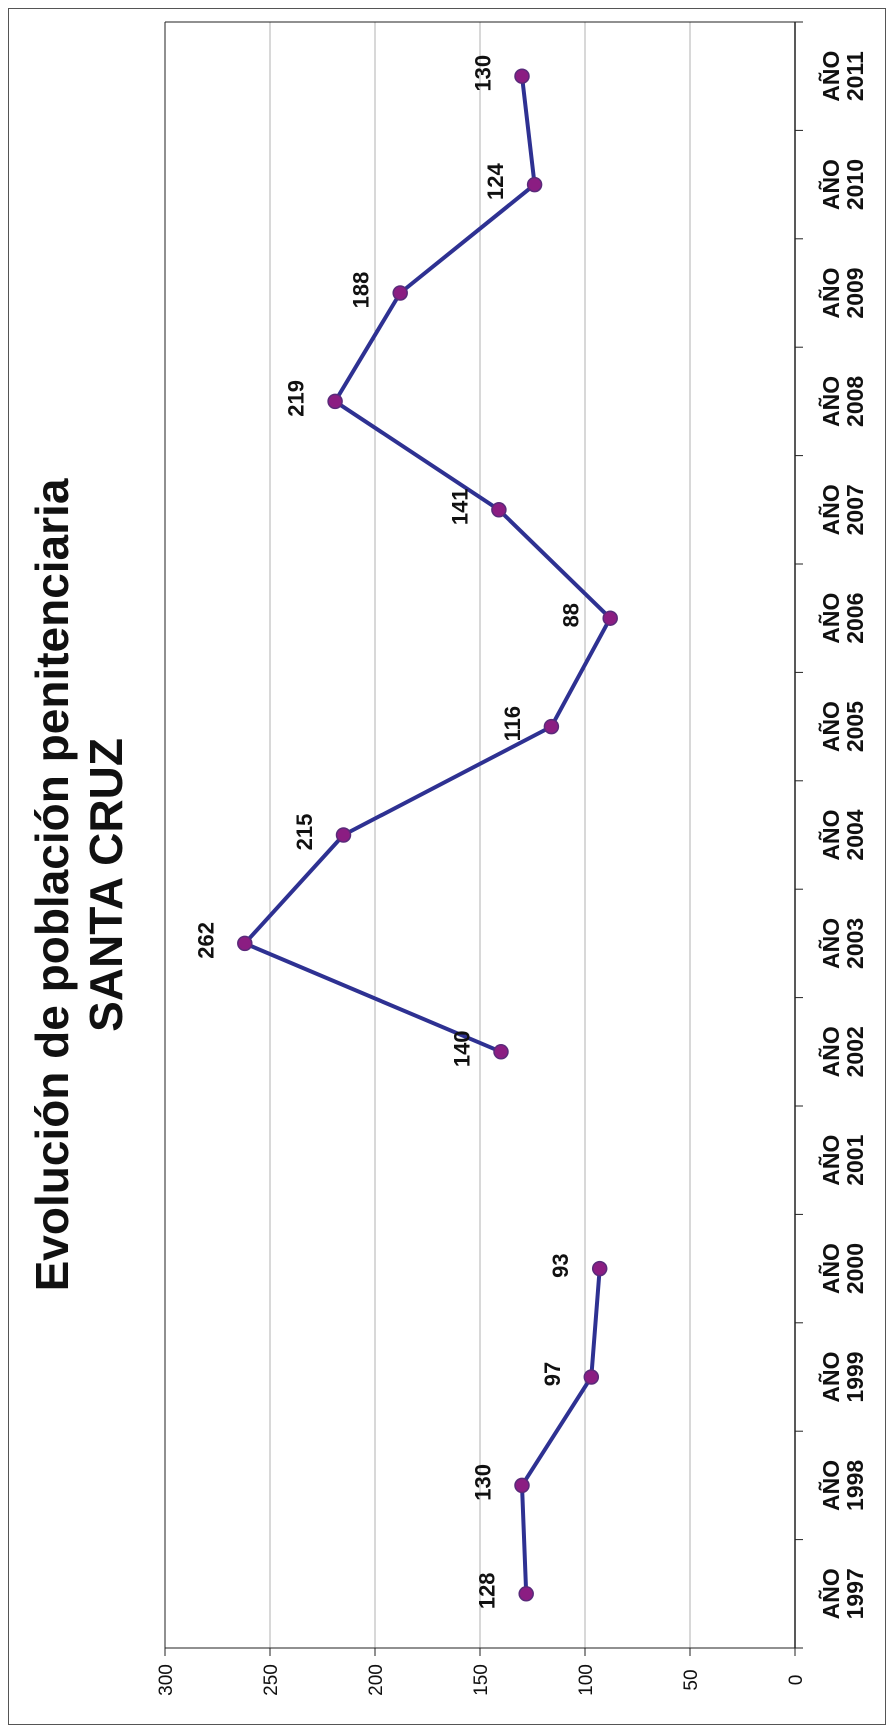  What do you see at coordinates (495, 180) in the screenshot?
I see `data-label: 124` at bounding box center [495, 180].